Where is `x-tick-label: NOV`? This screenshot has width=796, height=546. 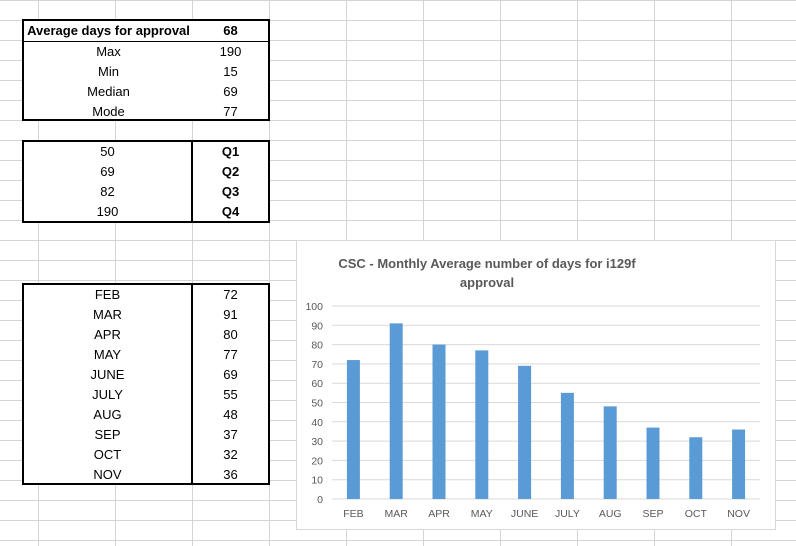
x-tick-label: NOV is located at coordinates (738, 514).